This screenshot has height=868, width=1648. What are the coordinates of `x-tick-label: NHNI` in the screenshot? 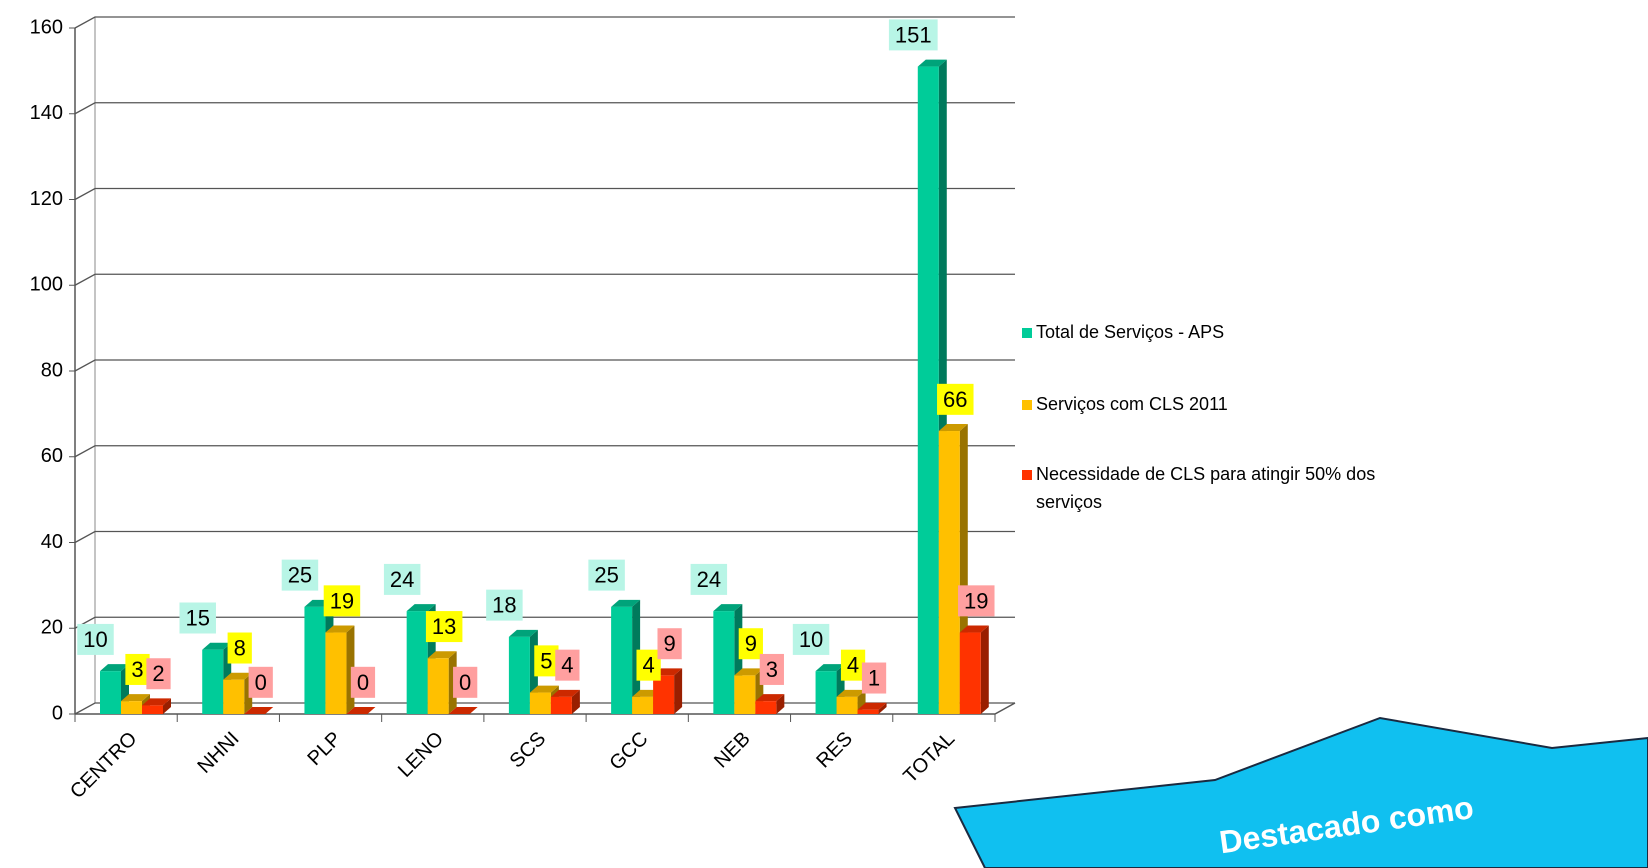 It's located at (218, 753).